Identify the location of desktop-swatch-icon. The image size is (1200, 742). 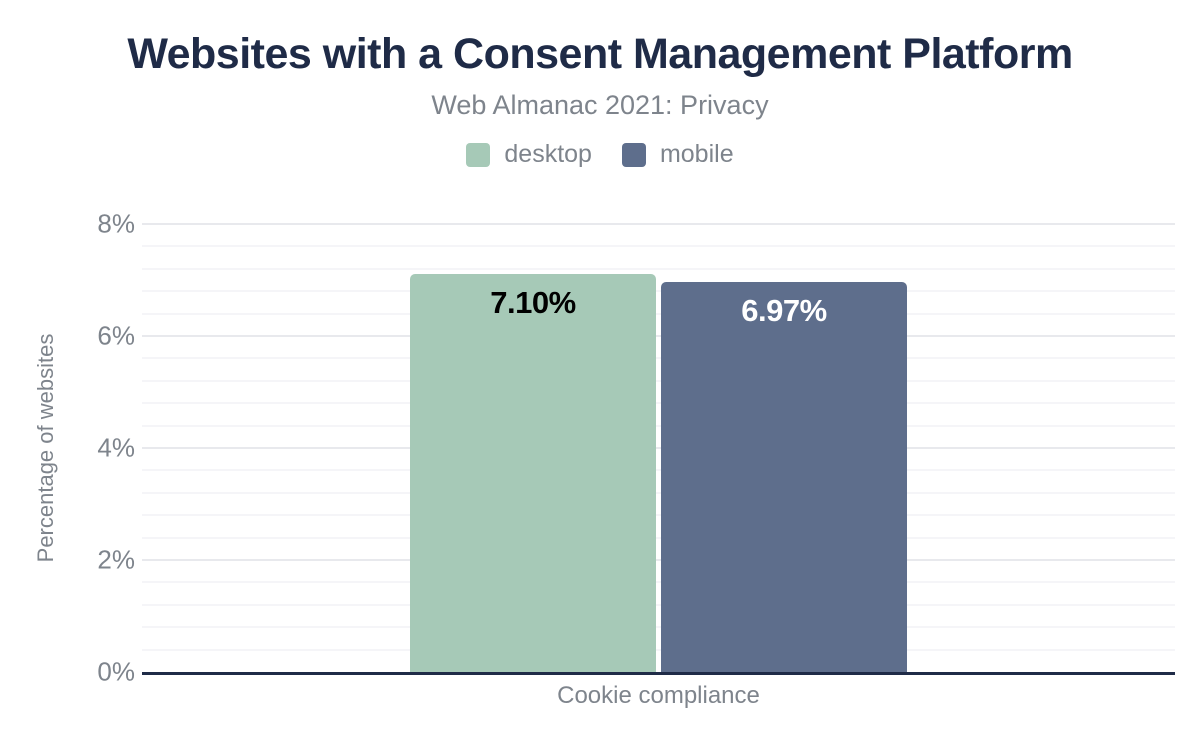
(478, 154).